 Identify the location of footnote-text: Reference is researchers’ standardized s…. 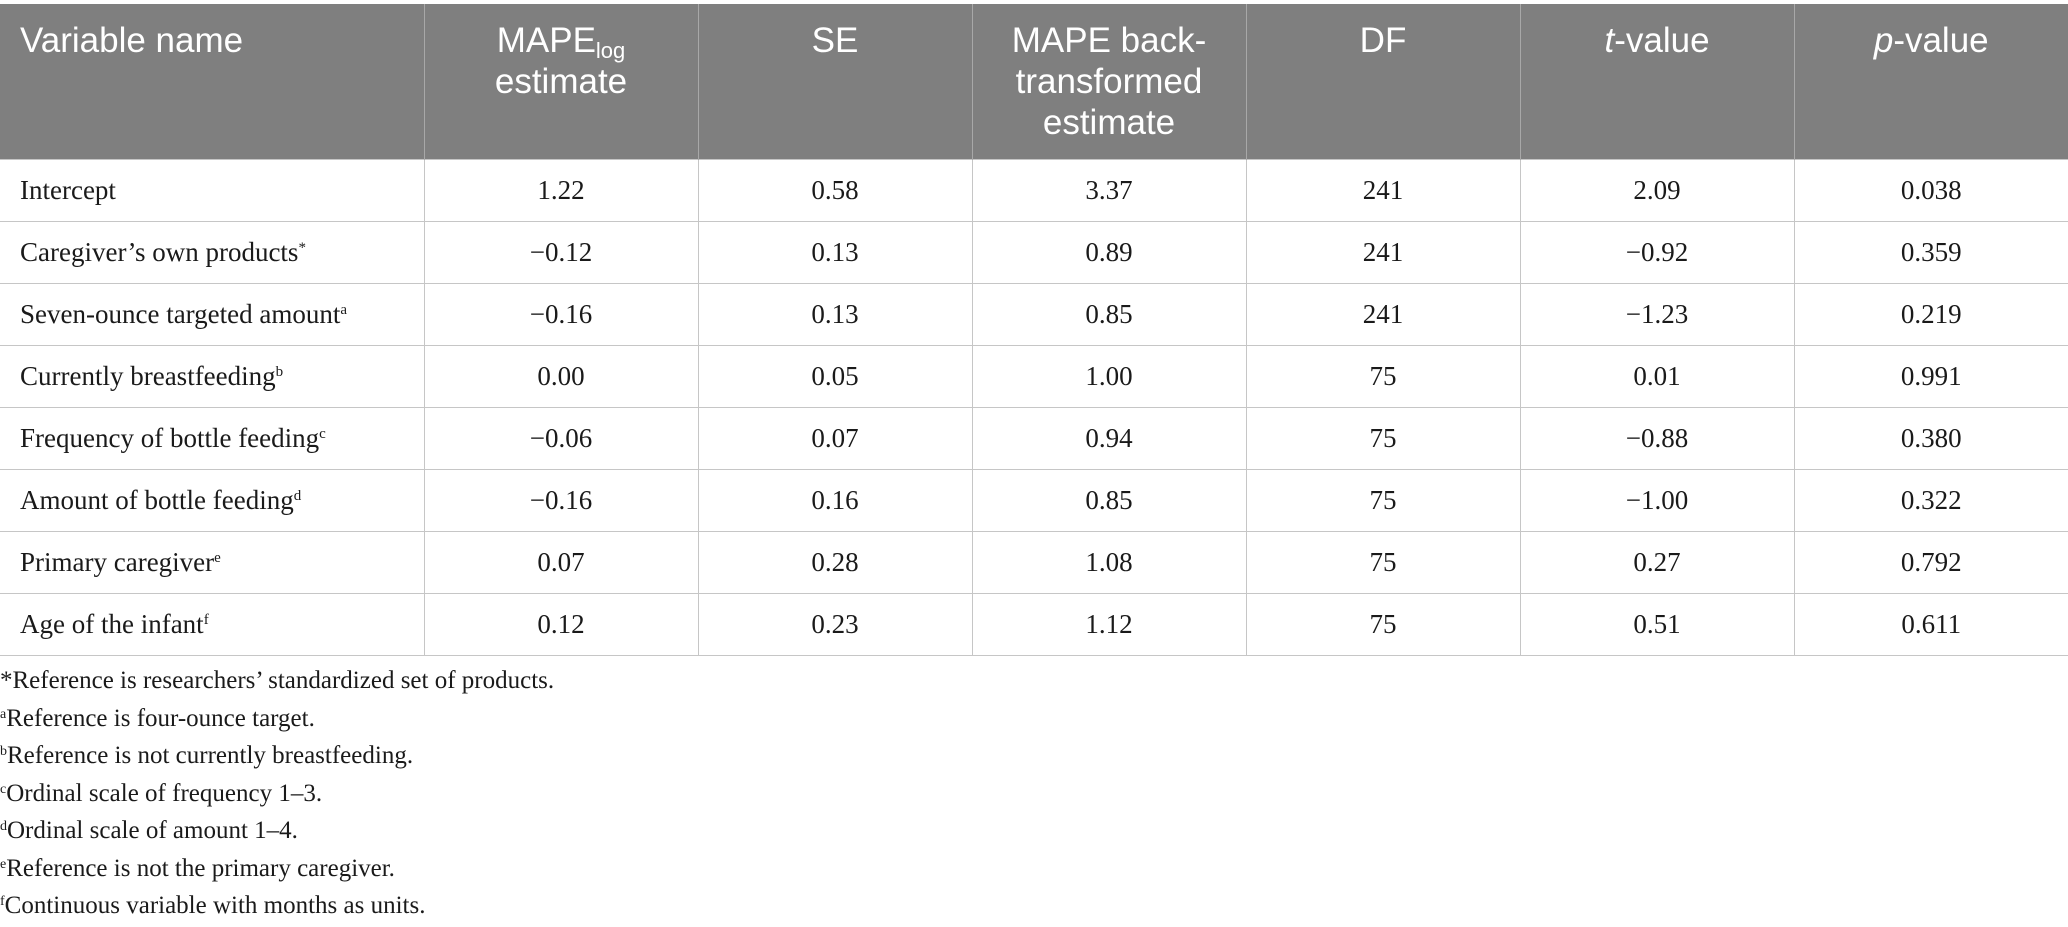
(283, 680).